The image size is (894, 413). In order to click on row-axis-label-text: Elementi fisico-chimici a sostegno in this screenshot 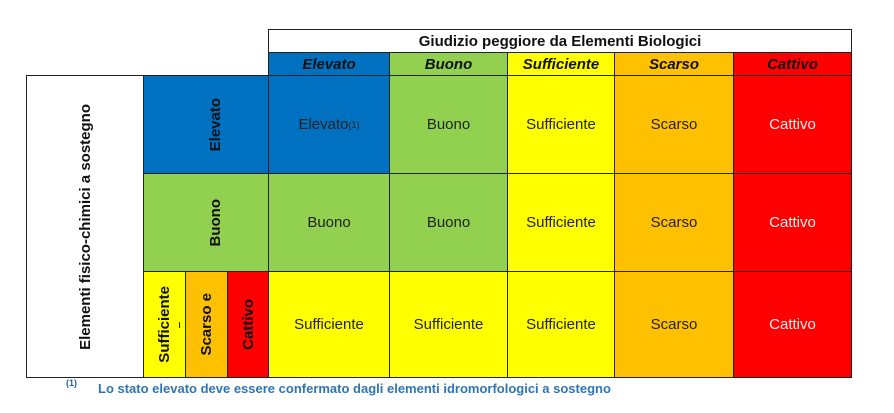, I will do `click(85, 226)`.